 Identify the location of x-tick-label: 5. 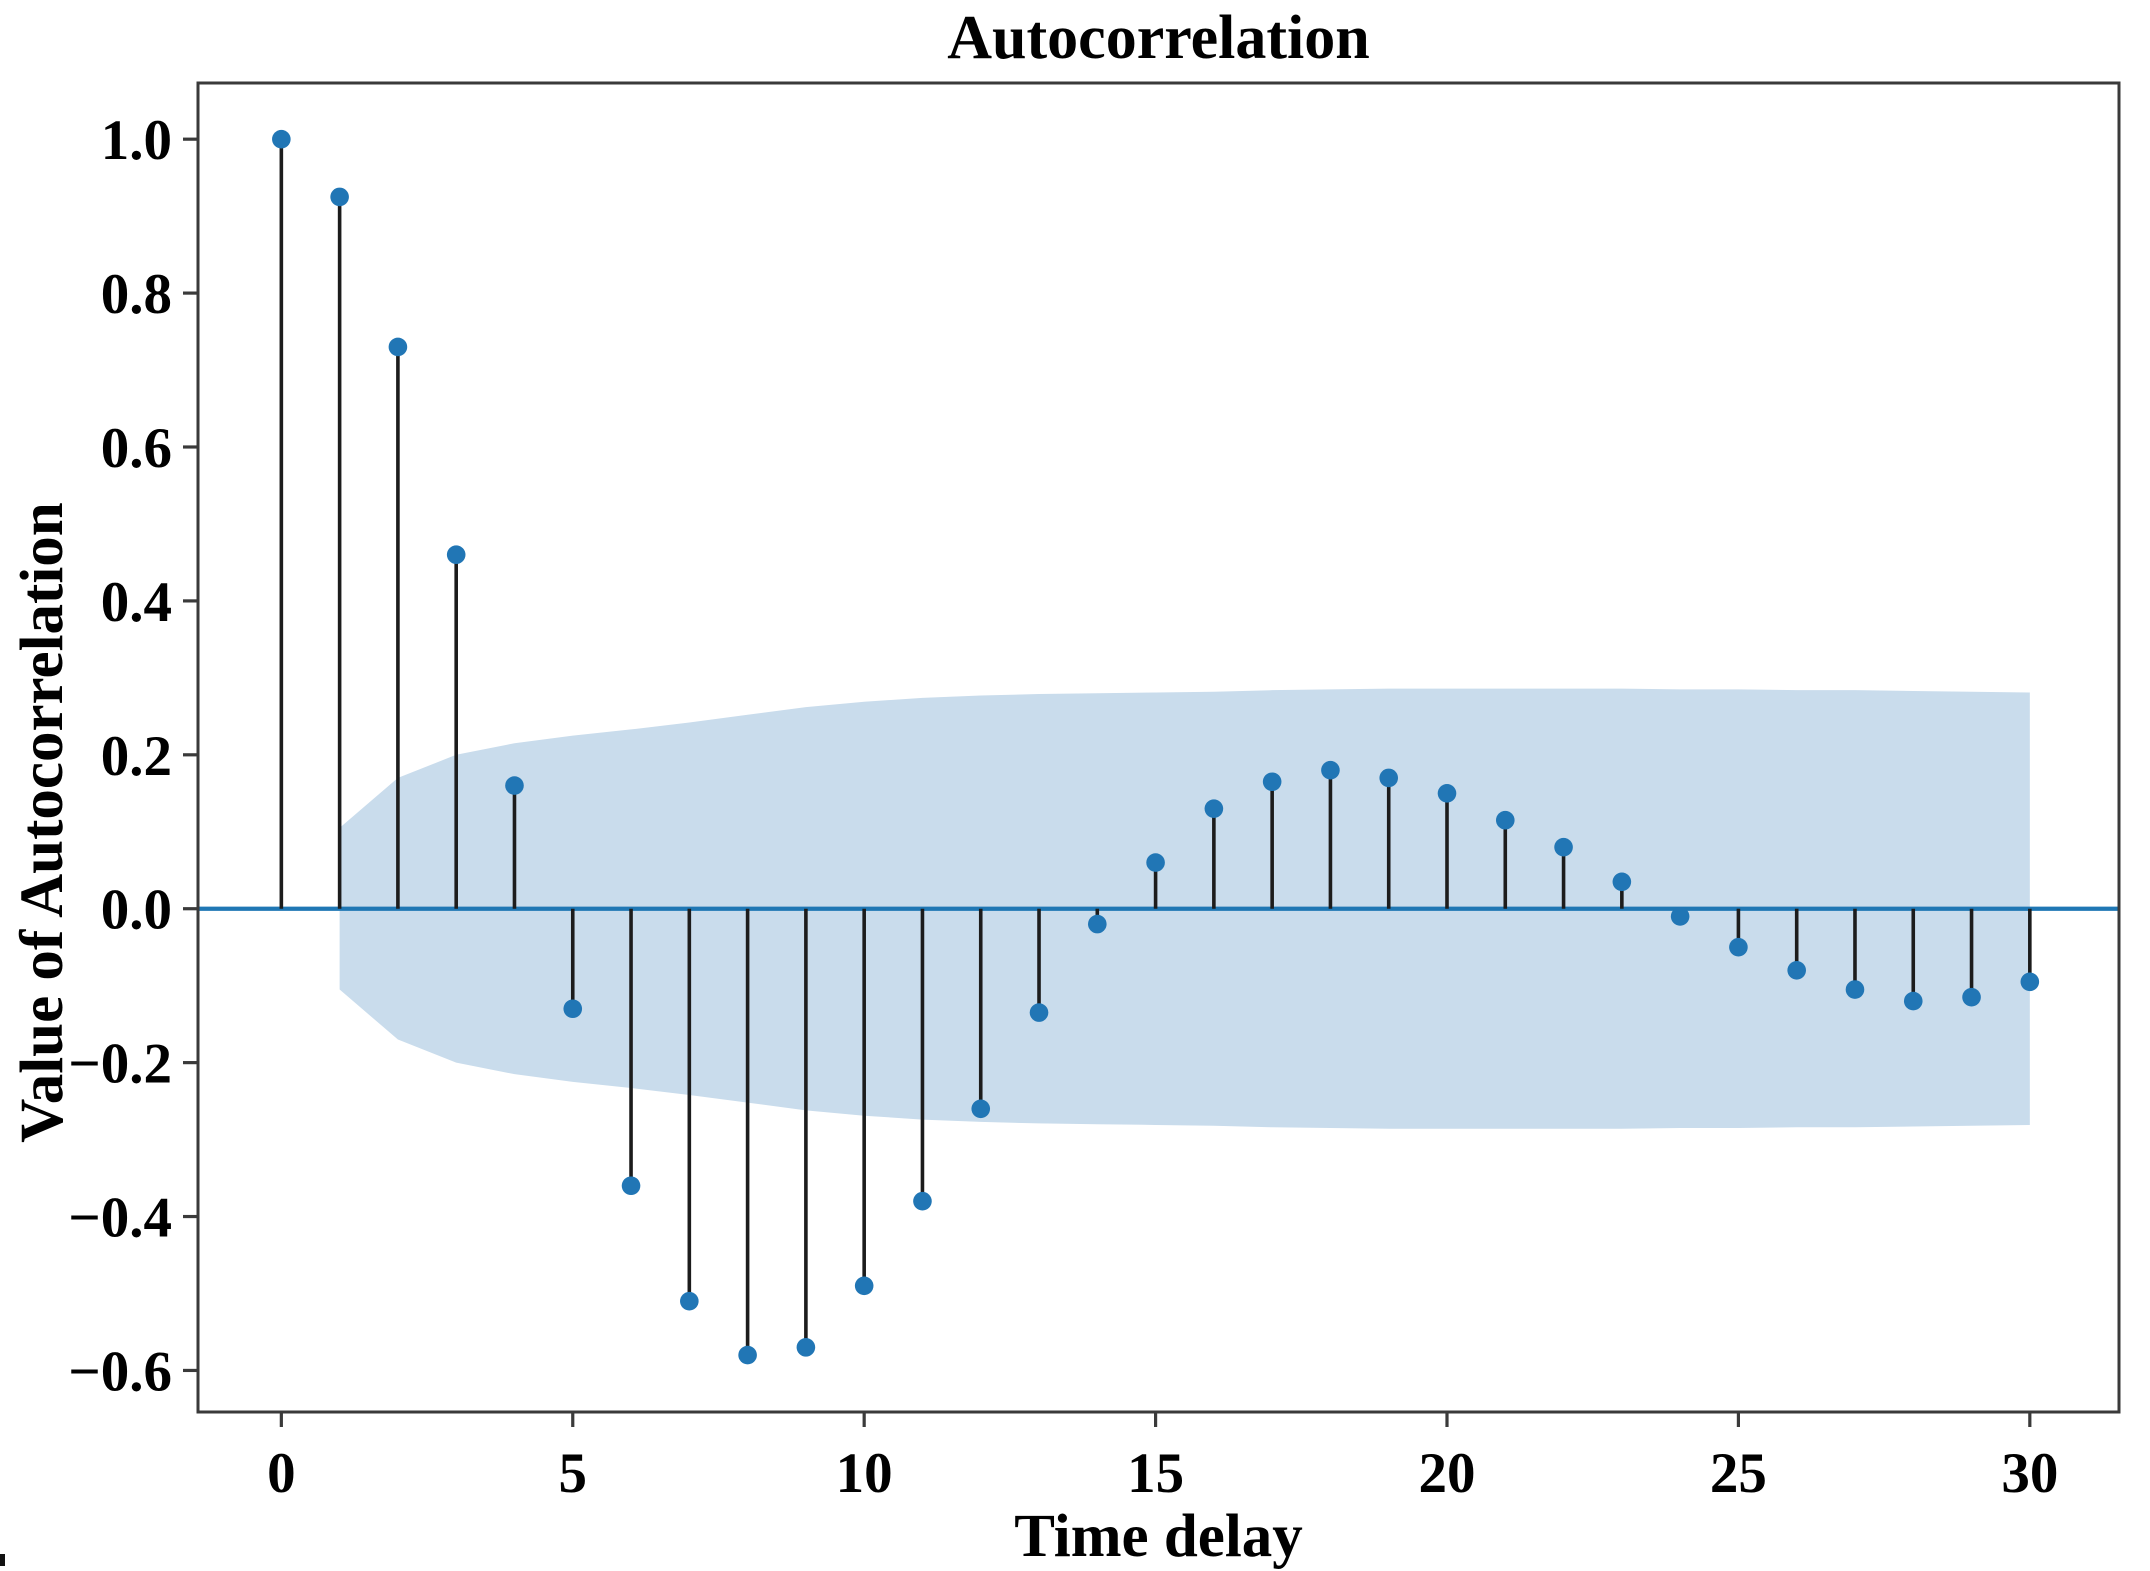
(573, 1473).